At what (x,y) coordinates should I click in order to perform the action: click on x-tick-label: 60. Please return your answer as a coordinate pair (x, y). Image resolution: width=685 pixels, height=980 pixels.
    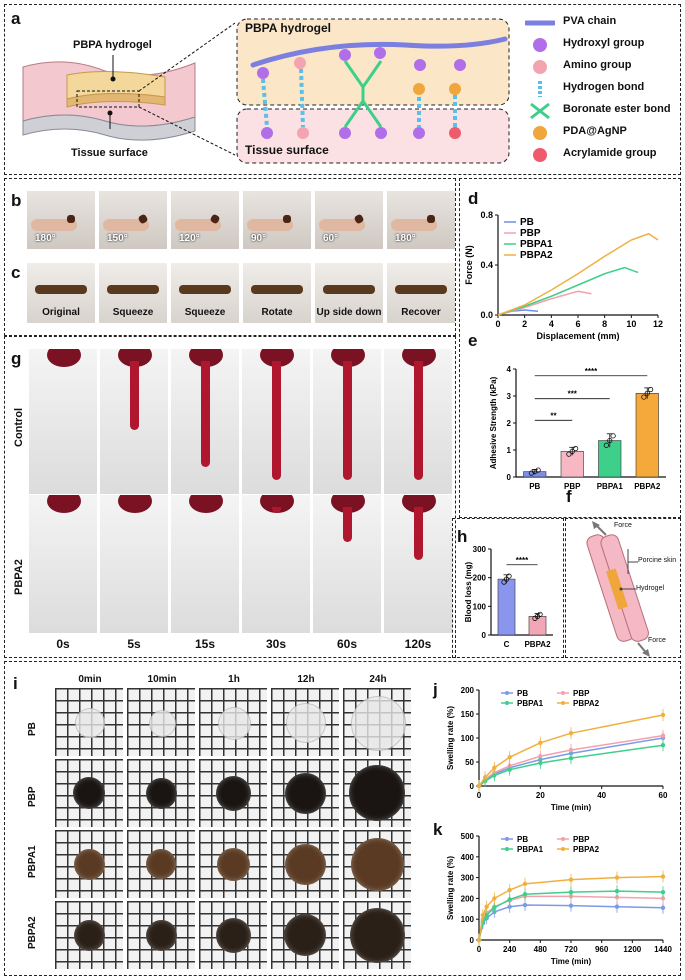
    Looking at the image, I should click on (663, 795).